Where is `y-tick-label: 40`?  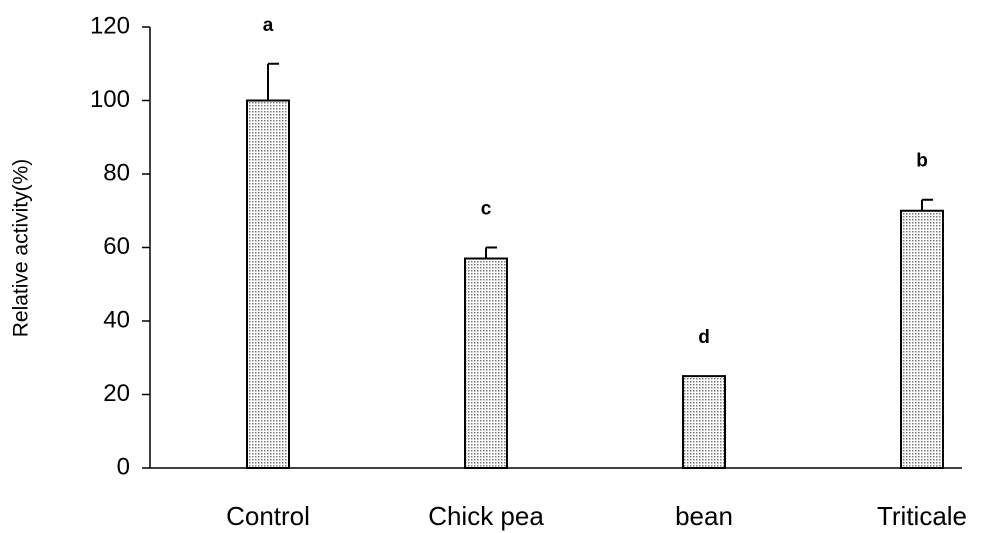 y-tick-label: 40 is located at coordinates (116, 319).